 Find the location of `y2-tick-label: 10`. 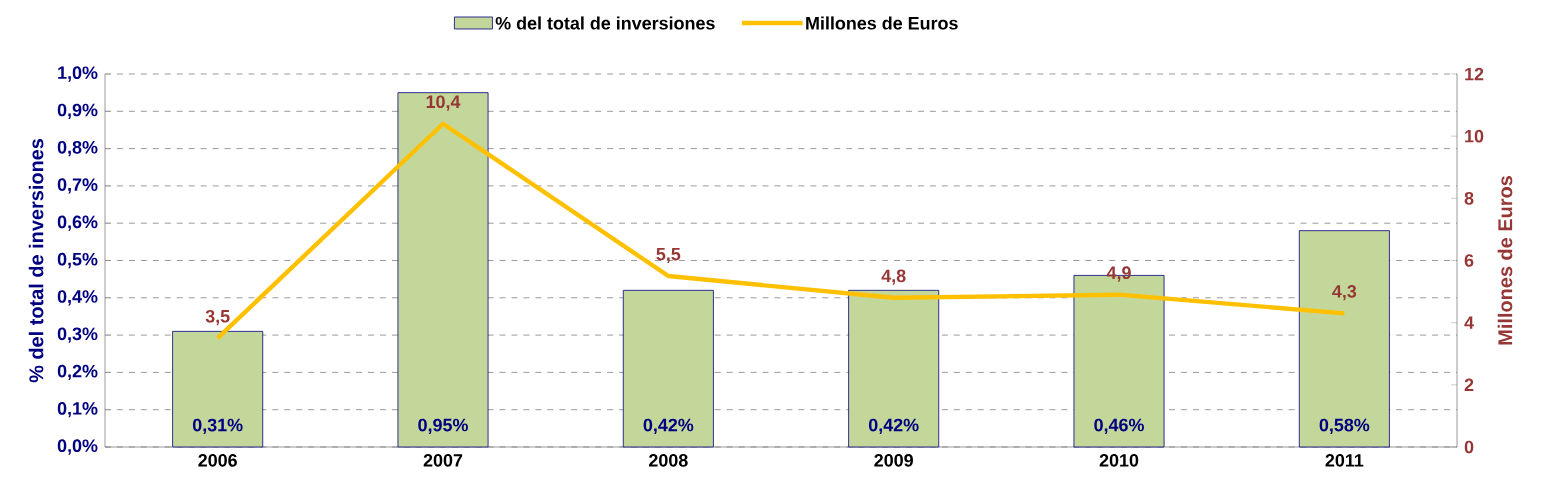

y2-tick-label: 10 is located at coordinates (1474, 136).